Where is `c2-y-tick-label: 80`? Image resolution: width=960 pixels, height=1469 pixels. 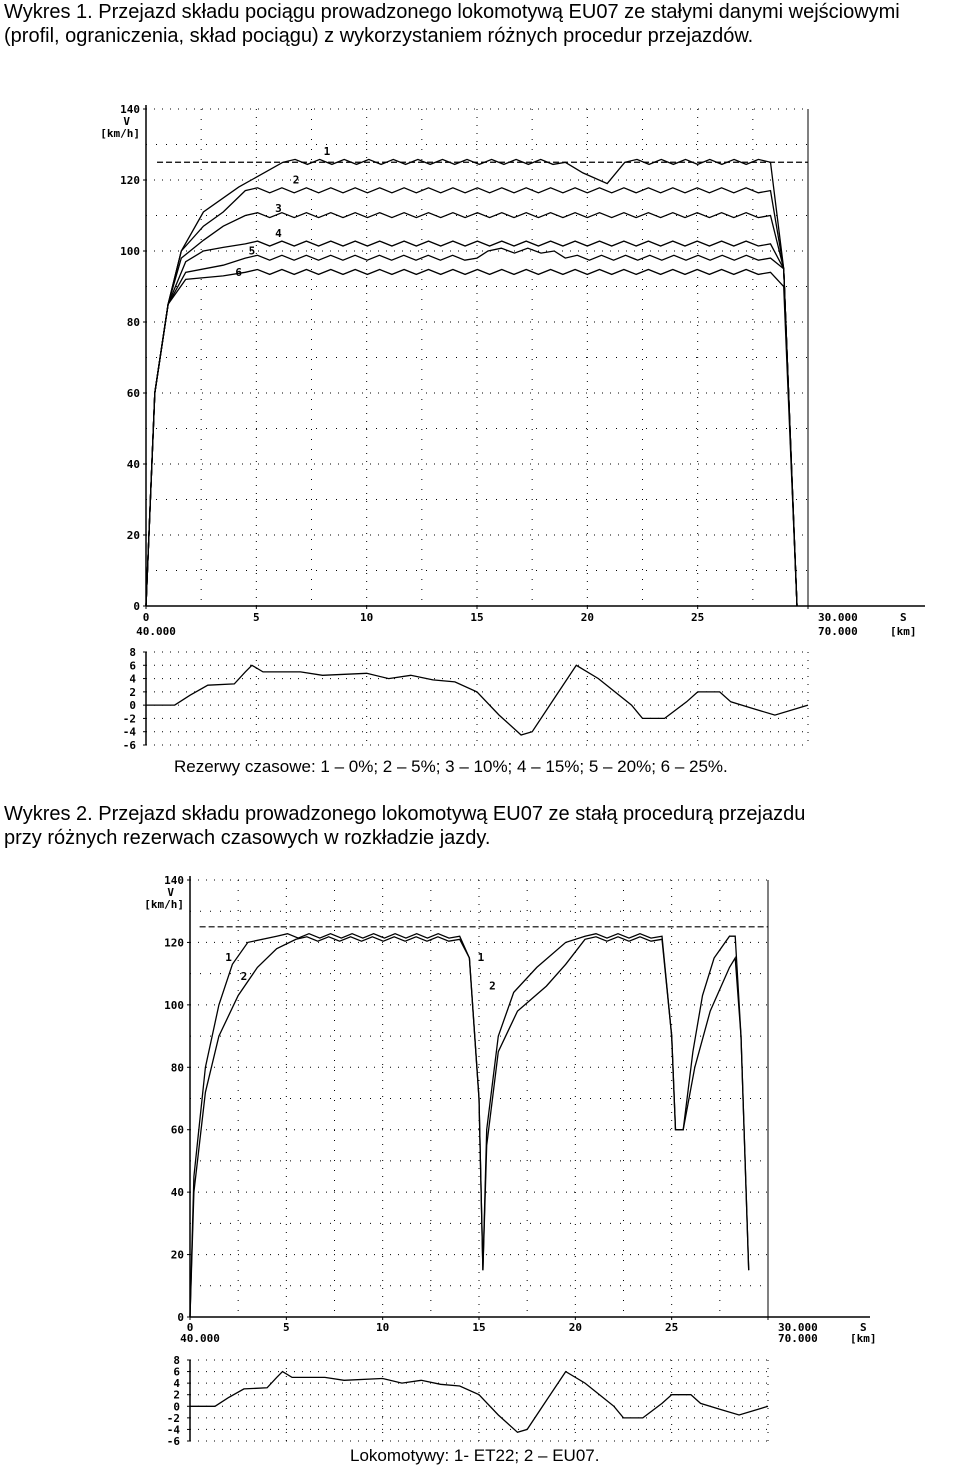 c2-y-tick-label: 80 is located at coordinates (177, 1067).